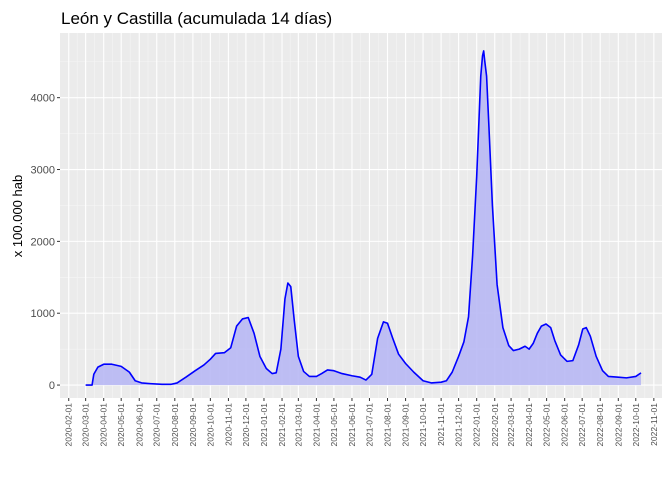  Describe the element at coordinates (228, 424) in the screenshot. I see `x-tick-label: 2020-11-01` at that location.